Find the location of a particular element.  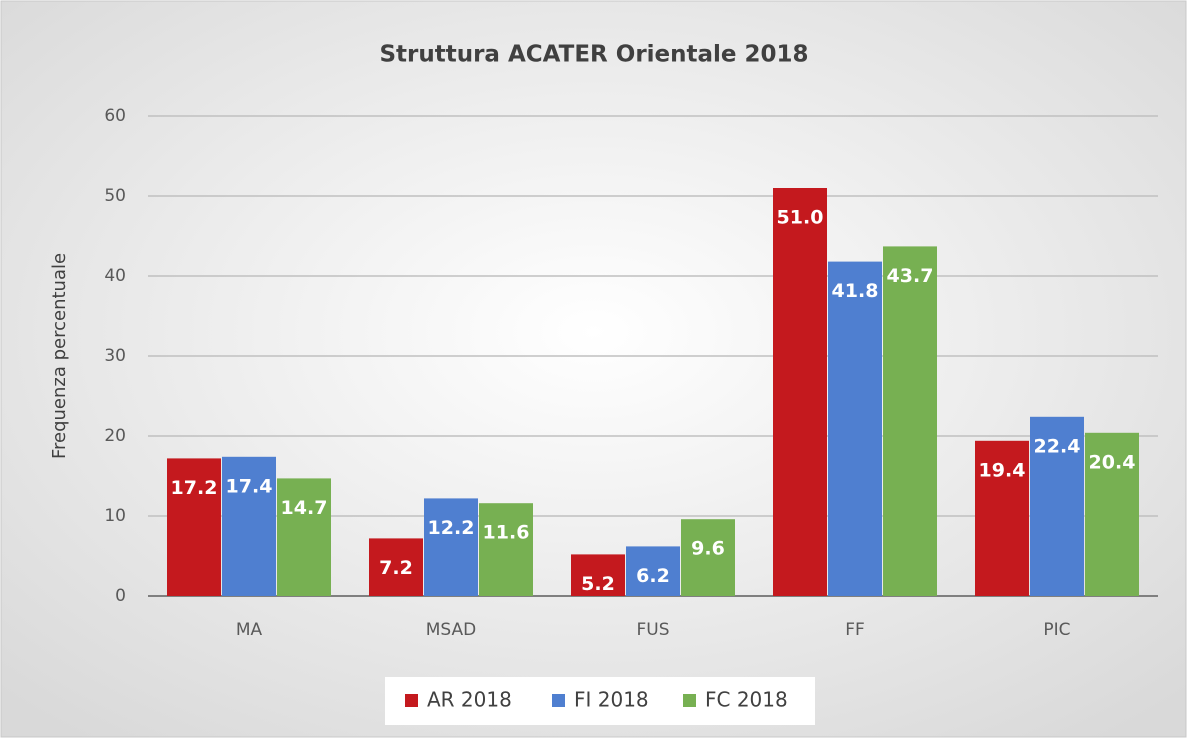

data-label: 11.6 is located at coordinates (506, 533).